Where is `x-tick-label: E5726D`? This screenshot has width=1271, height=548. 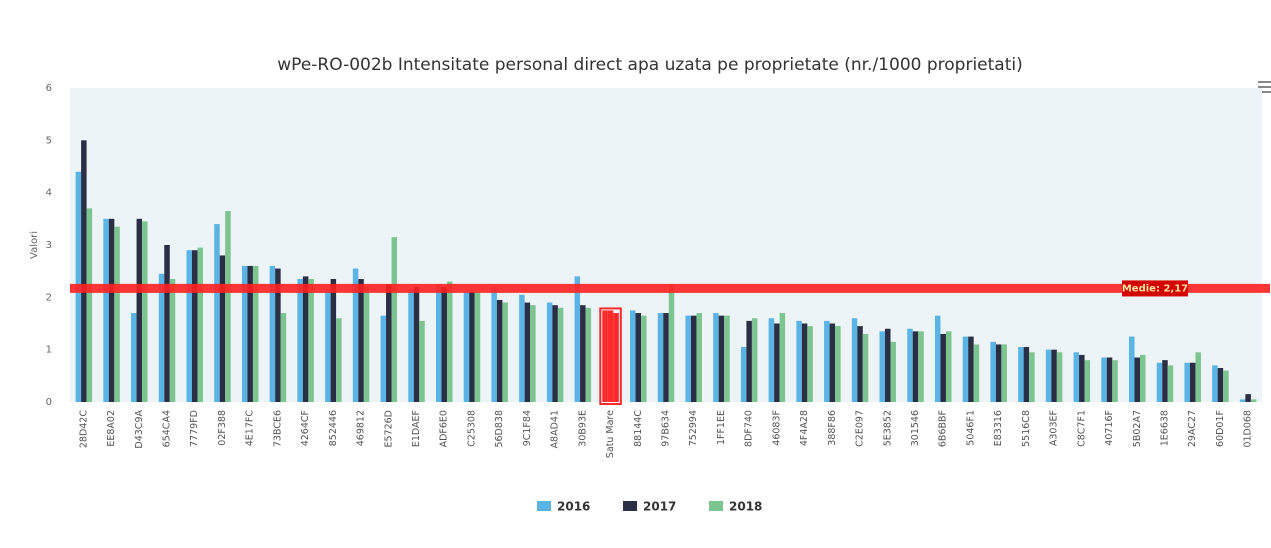 x-tick-label: E5726D is located at coordinates (388, 429).